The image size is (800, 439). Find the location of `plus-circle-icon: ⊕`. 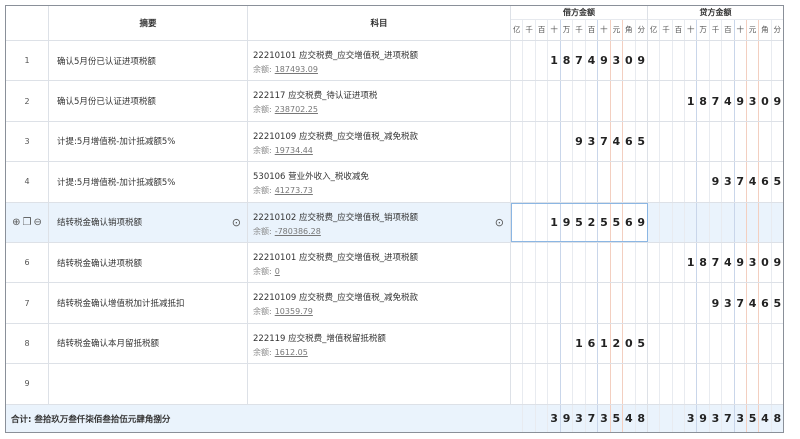

plus-circle-icon: ⊕ is located at coordinates (16, 222).